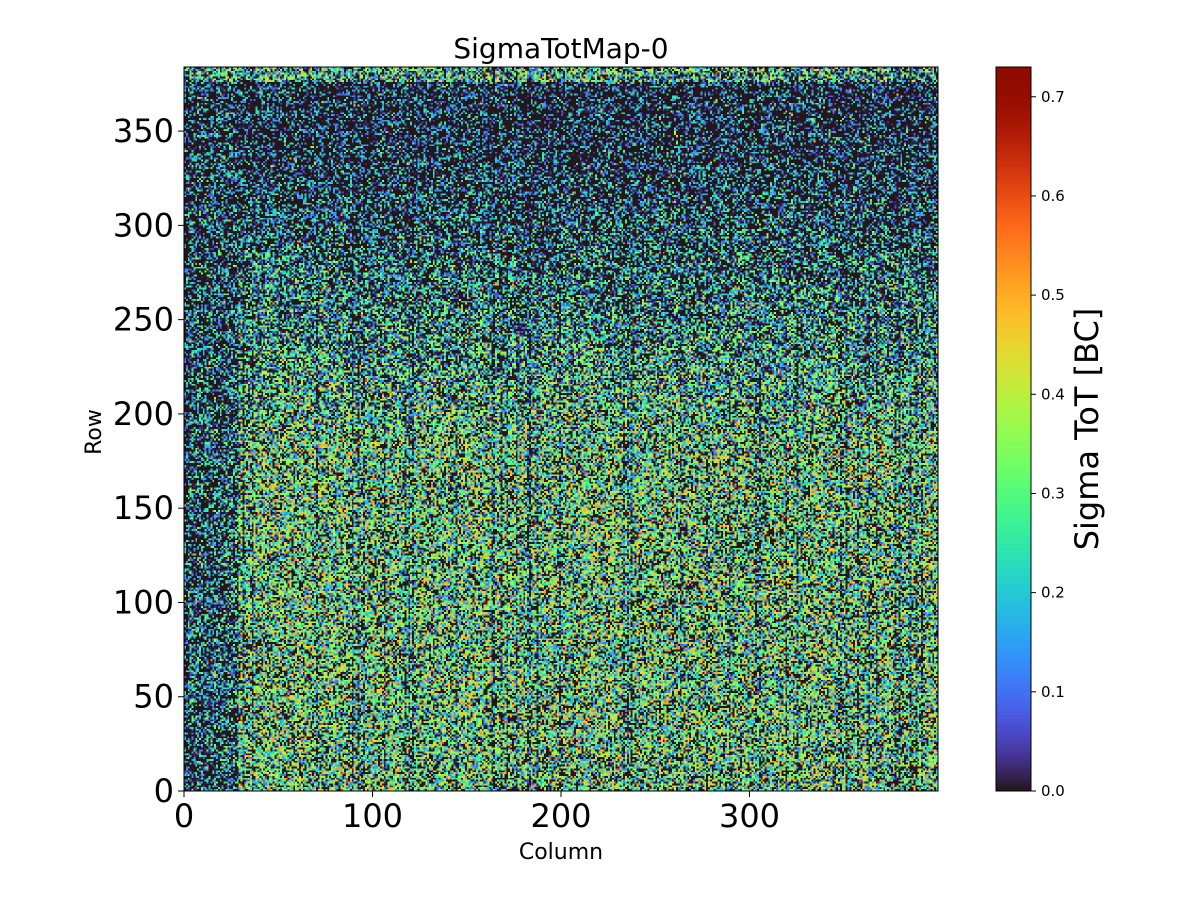  I want to click on colorbar-gradient, so click(1013, 429).